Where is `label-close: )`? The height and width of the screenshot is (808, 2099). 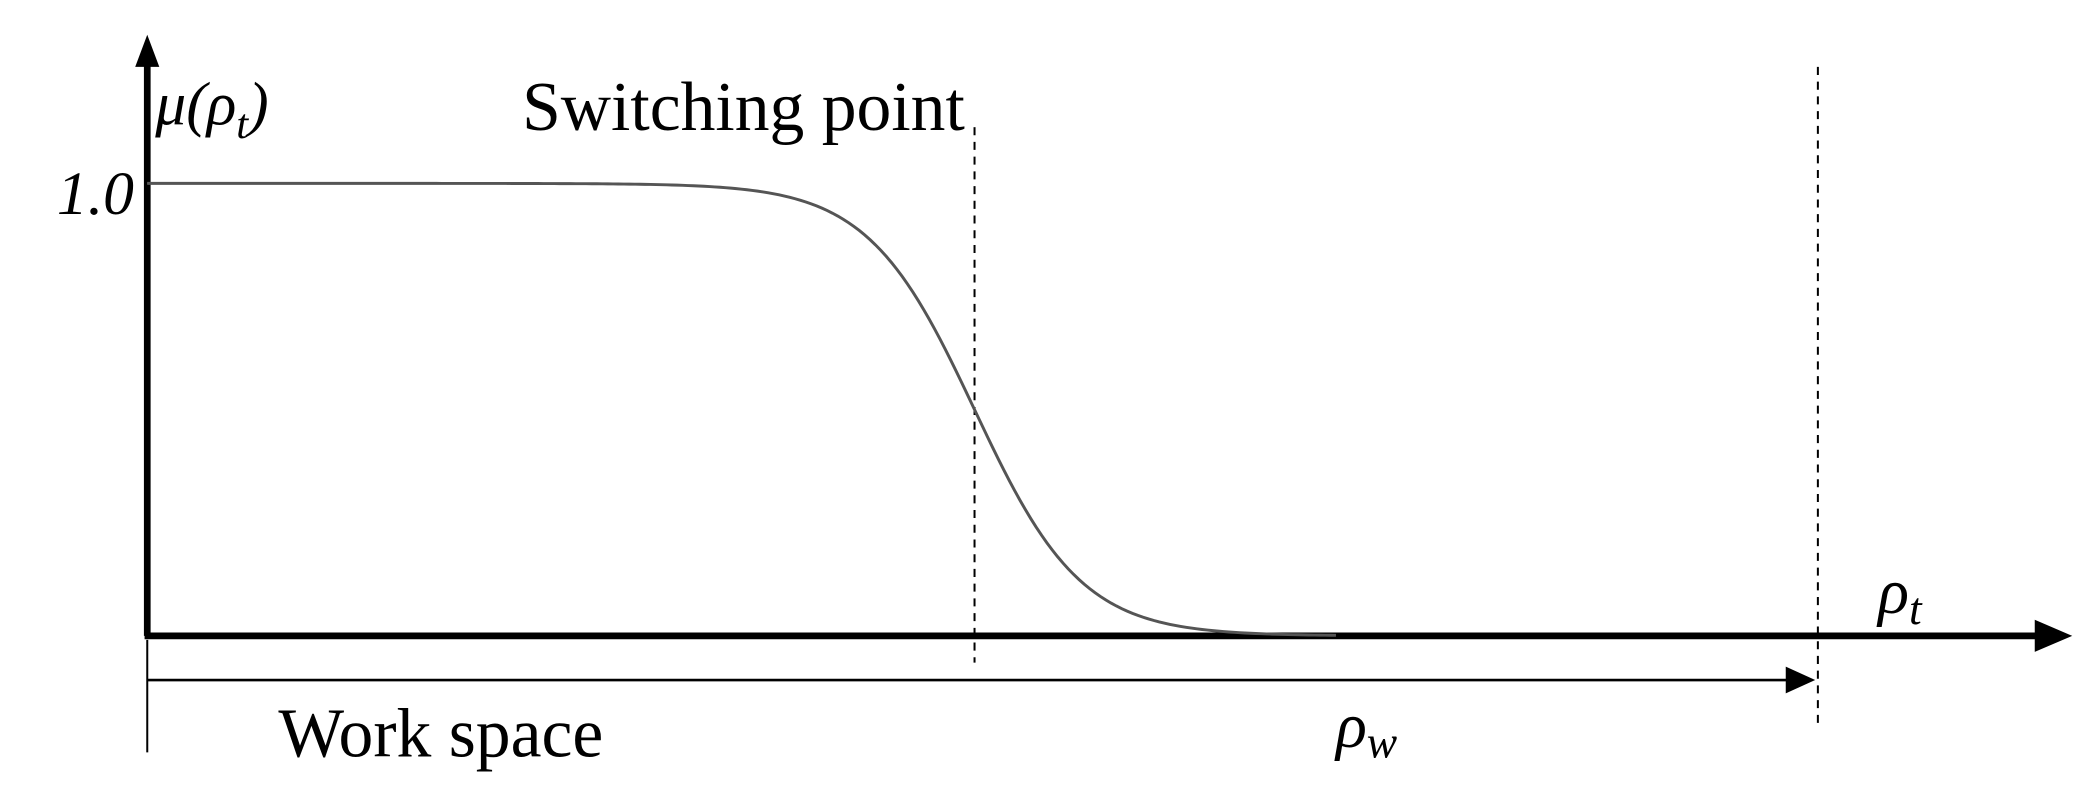
label-close: ) is located at coordinates (257, 104).